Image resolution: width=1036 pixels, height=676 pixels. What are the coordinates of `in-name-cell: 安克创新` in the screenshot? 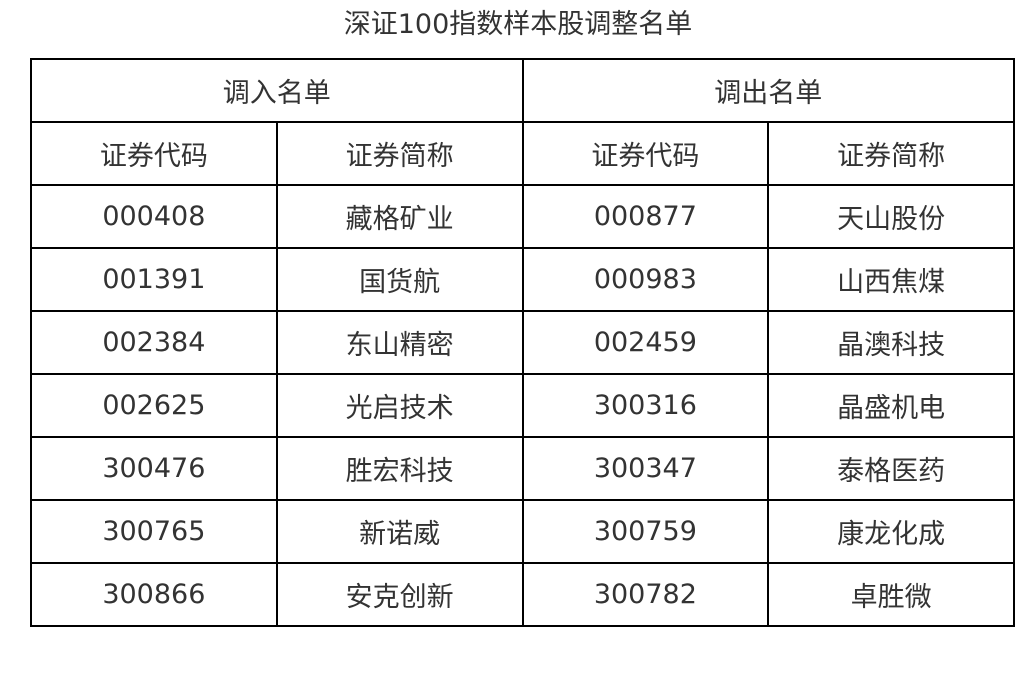 It's located at (399, 594).